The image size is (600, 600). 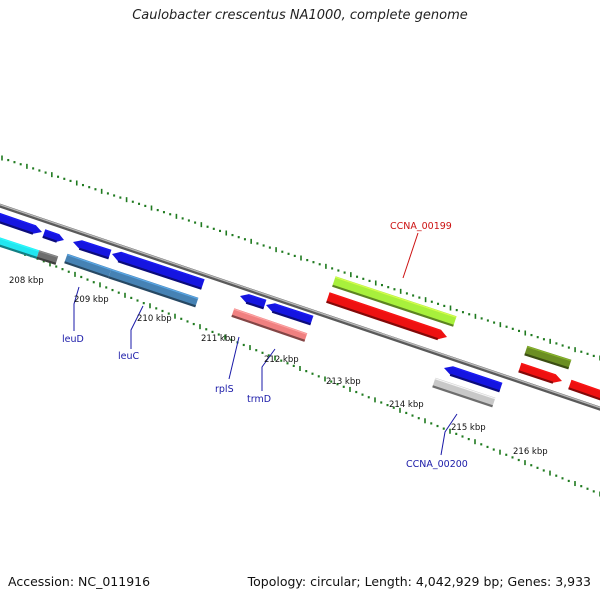 What do you see at coordinates (20, 247) in the screenshot?
I see `feature-f3` at bounding box center [20, 247].